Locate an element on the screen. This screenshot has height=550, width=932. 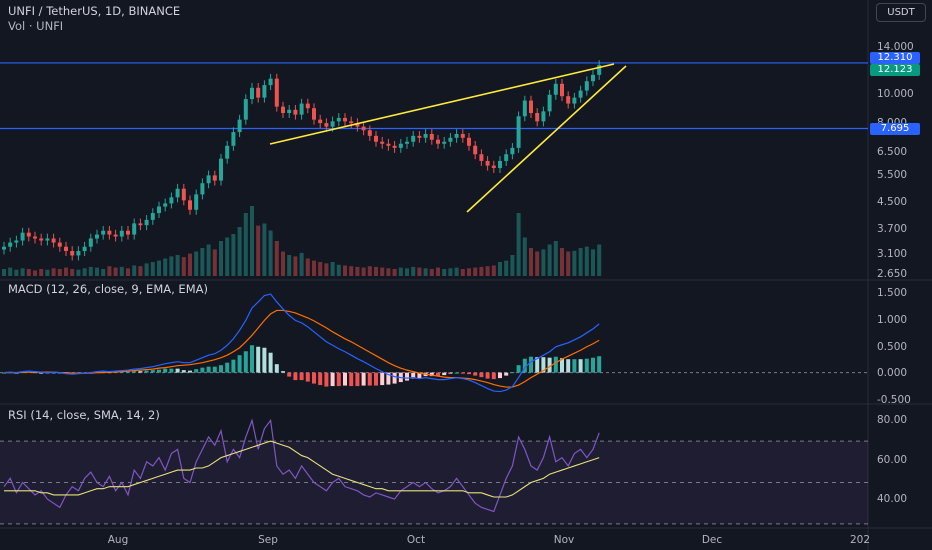
macd-y-tick-label: 1.500 is located at coordinates (892, 293).